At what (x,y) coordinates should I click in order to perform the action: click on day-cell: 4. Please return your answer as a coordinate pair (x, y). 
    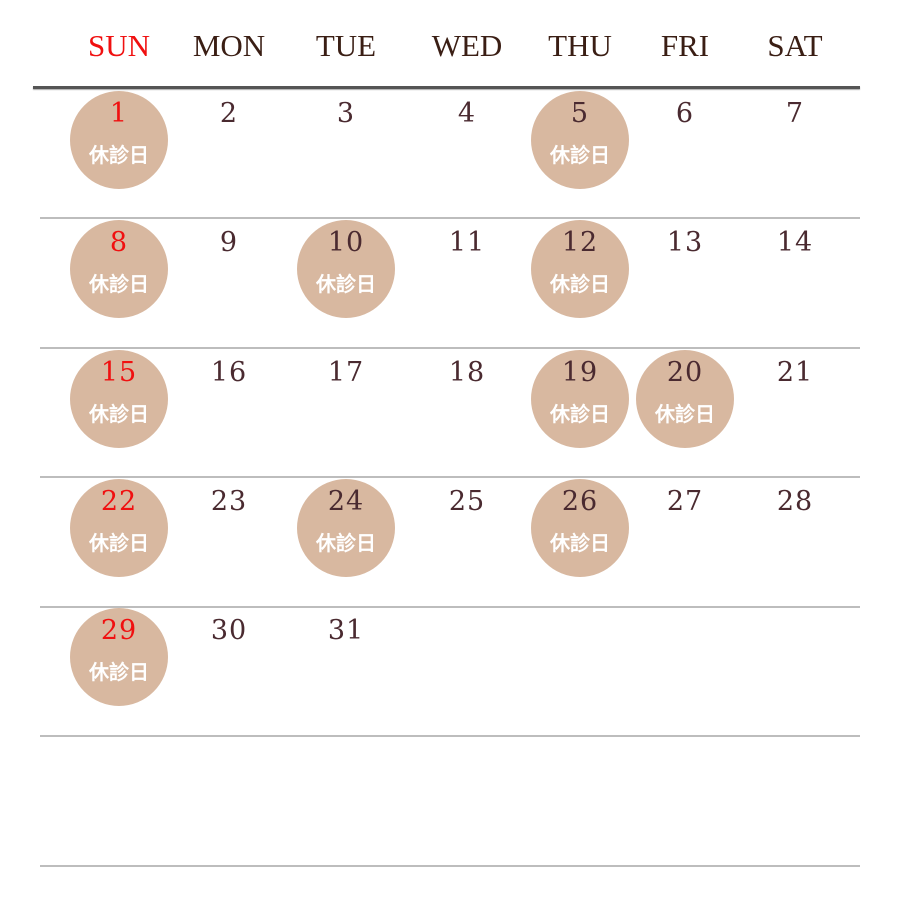
    Looking at the image, I should click on (467, 140).